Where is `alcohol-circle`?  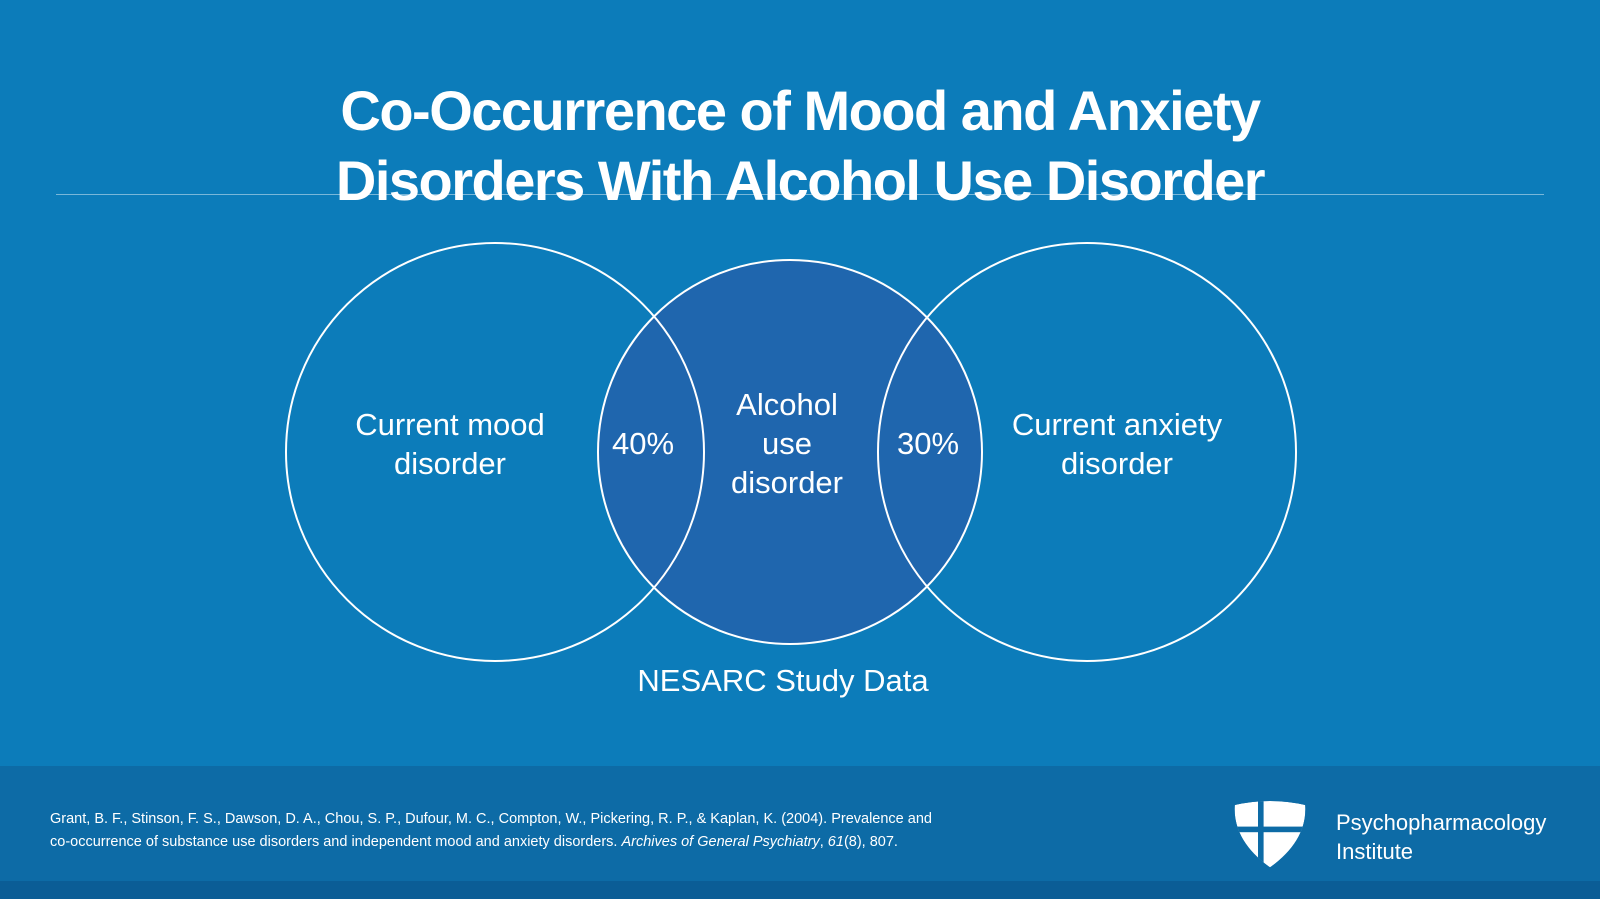 alcohol-circle is located at coordinates (790, 452).